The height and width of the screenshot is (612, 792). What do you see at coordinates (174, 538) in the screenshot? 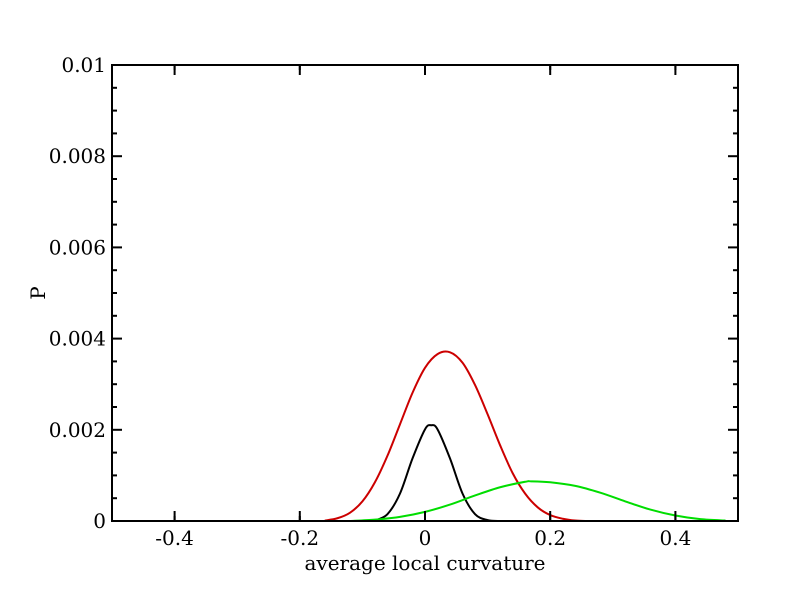
I see `x-tick-label: -0.4` at bounding box center [174, 538].